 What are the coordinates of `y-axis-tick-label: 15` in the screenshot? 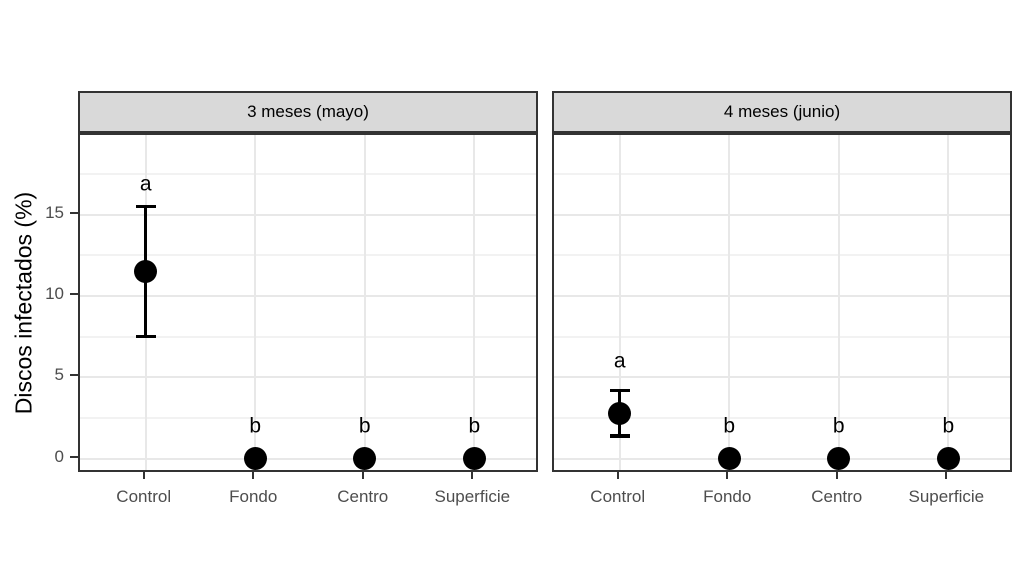 It's located at (54, 212).